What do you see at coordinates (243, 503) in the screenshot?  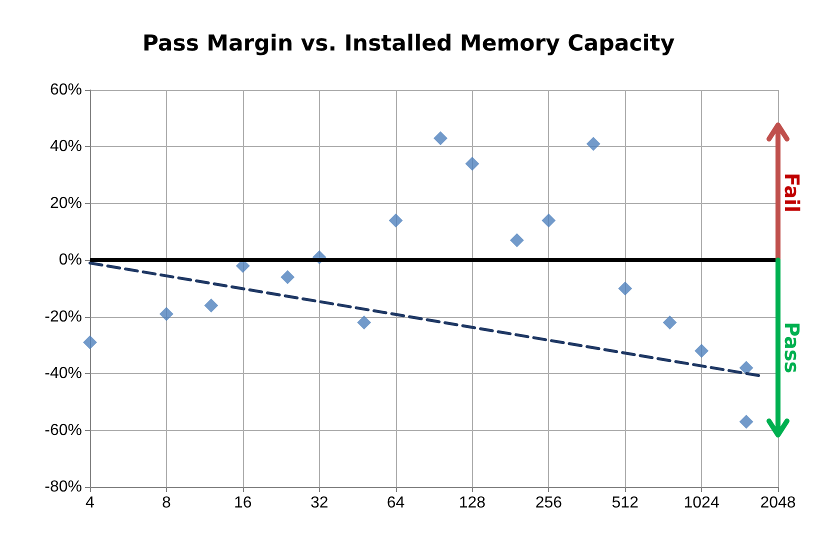 I see `x-tick-label: 16` at bounding box center [243, 503].